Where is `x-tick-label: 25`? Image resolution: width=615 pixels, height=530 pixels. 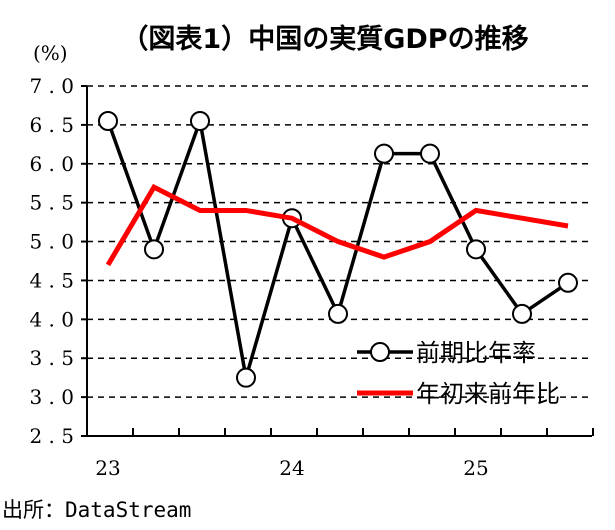
x-tick-label: 25 is located at coordinates (475, 468).